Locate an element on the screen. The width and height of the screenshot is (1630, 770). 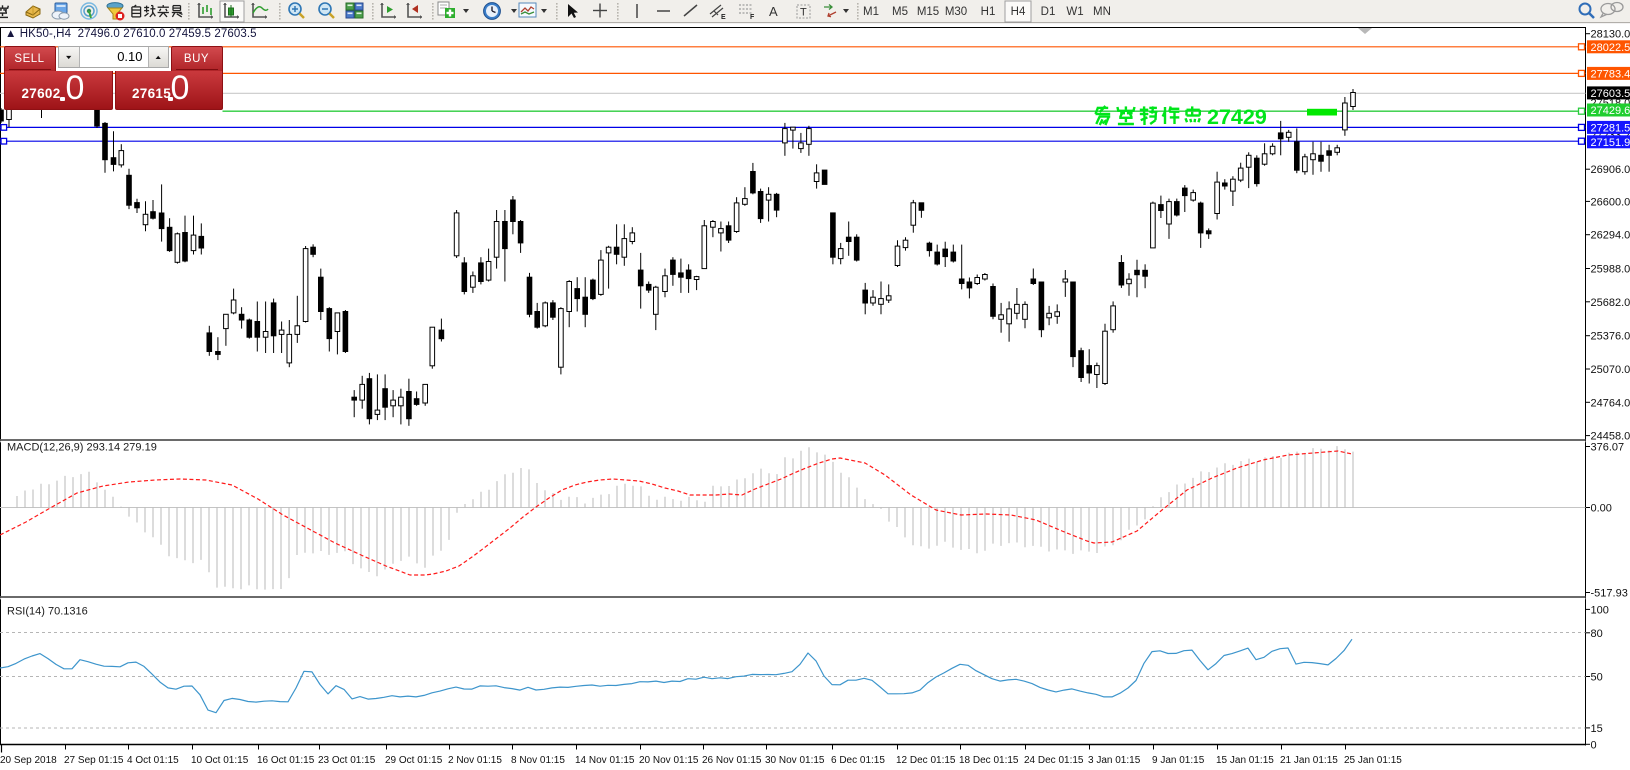
svg-text: M15 is located at coordinates (928, 12).